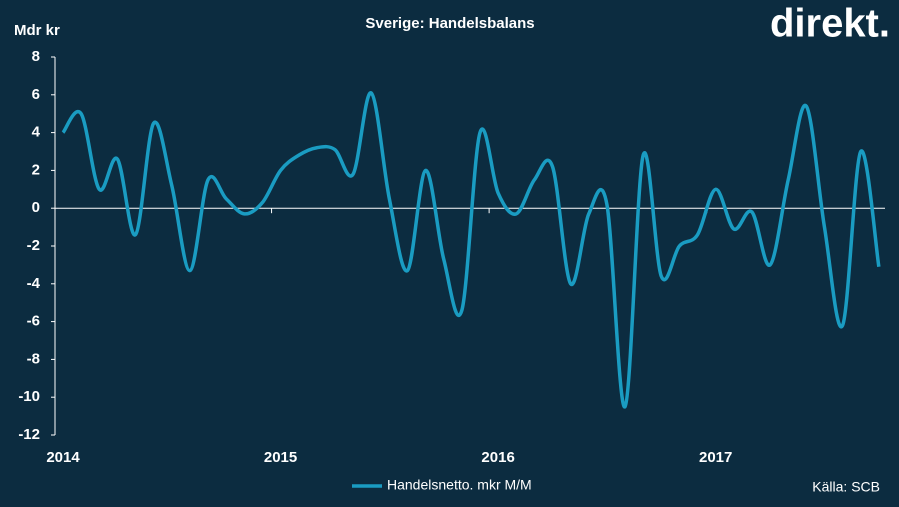 Image resolution: width=899 pixels, height=507 pixels. Describe the element at coordinates (497, 457) in the screenshot. I see `x-tick-label: 2016` at that location.